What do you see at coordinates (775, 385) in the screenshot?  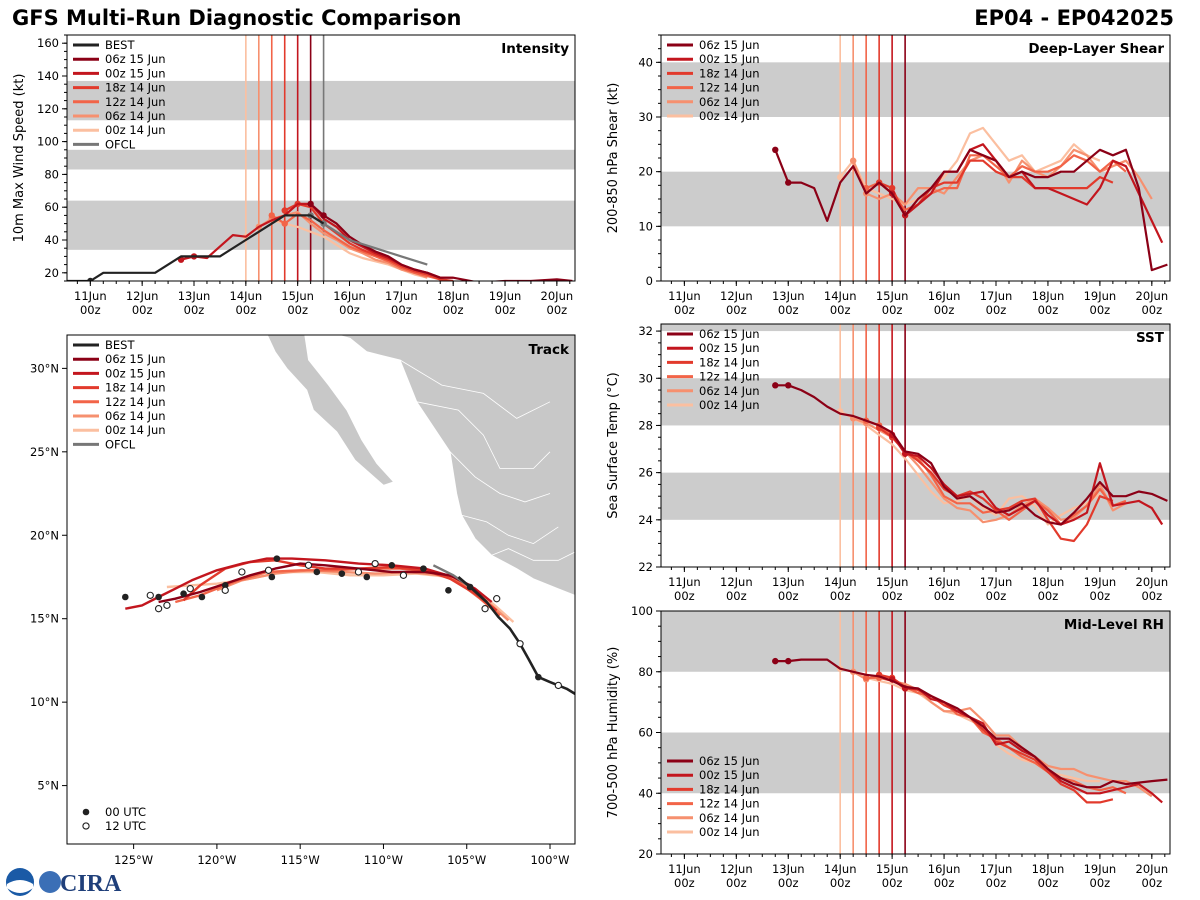 I see `sst-series-point` at bounding box center [775, 385].